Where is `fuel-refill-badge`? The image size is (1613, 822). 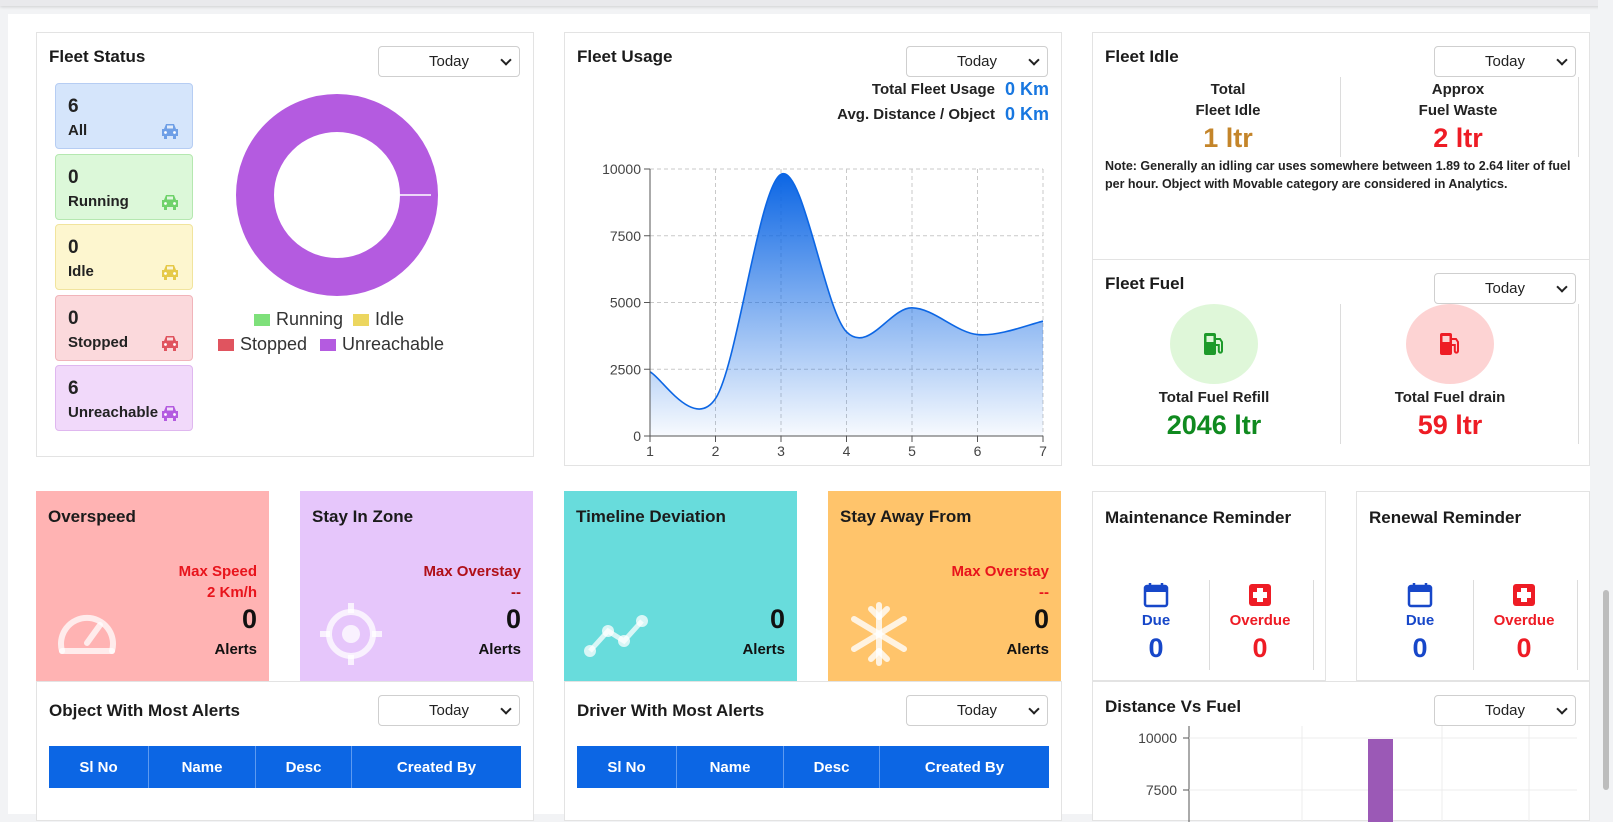 fuel-refill-badge is located at coordinates (1214, 344).